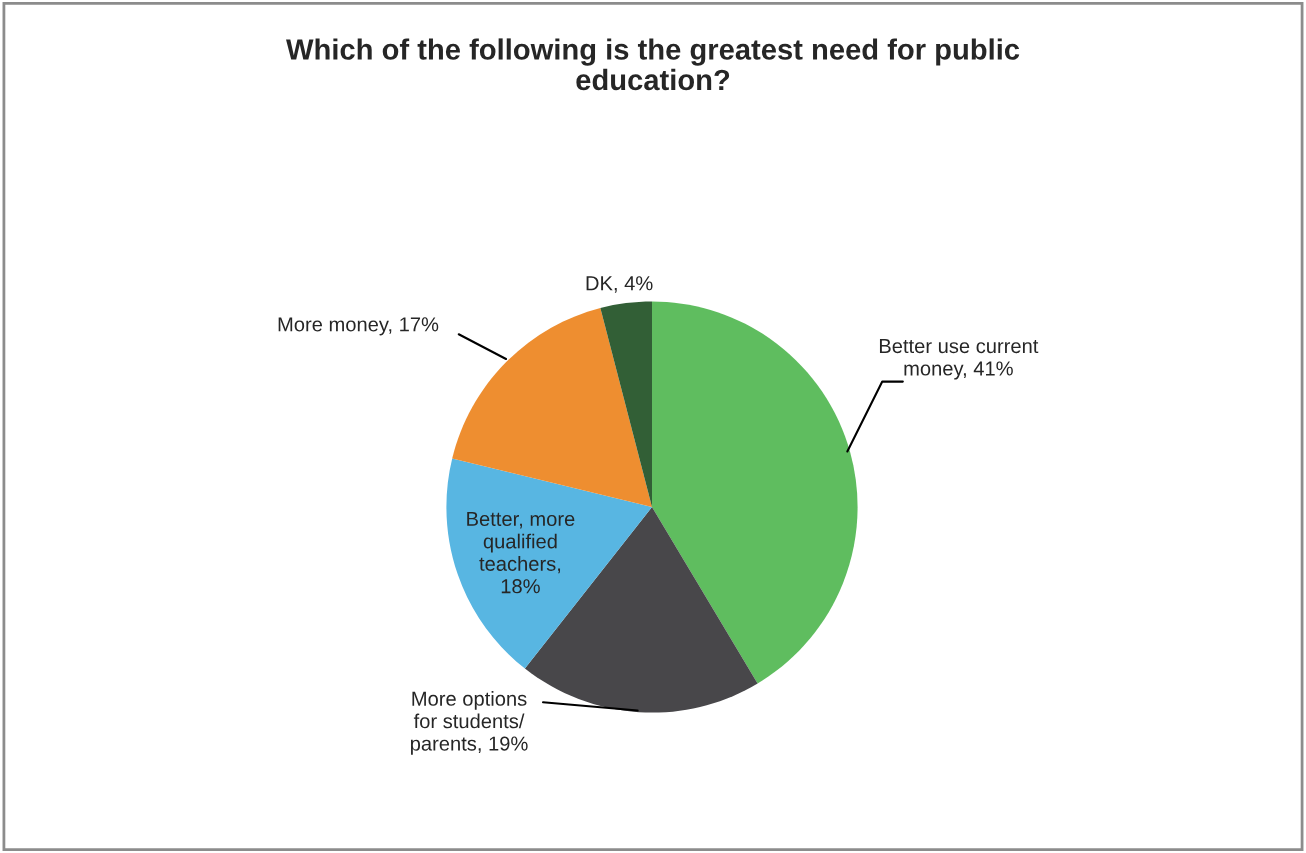 The height and width of the screenshot is (853, 1306). I want to click on slice-label: DK, 4%, so click(619, 284).